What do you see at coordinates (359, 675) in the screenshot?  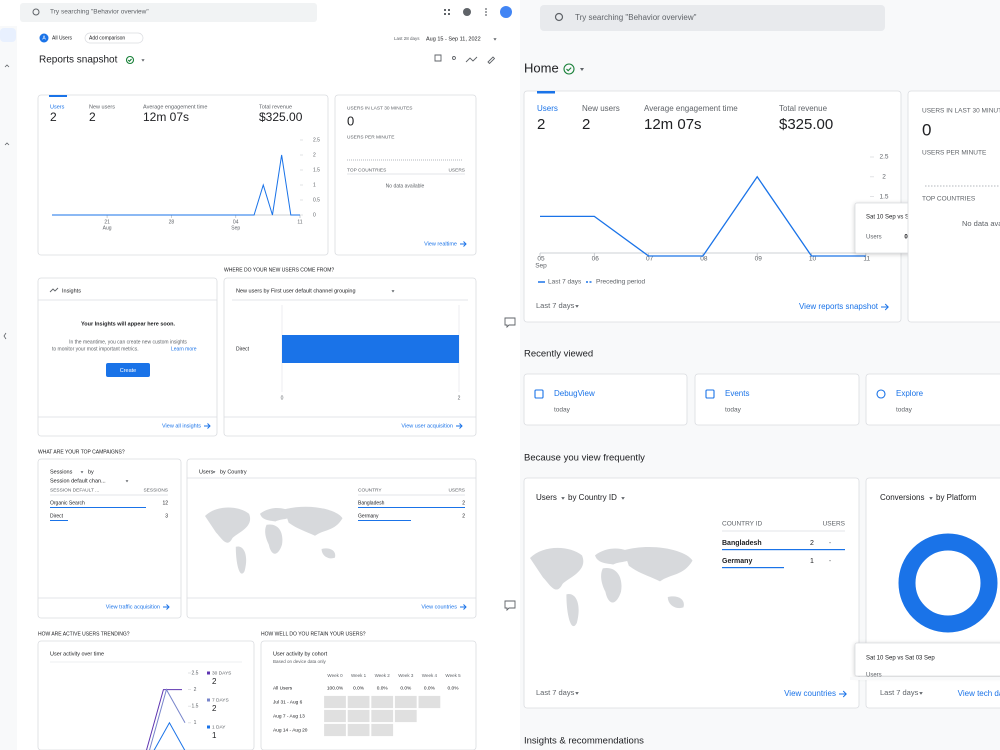 I see `column-header: Week 1` at bounding box center [359, 675].